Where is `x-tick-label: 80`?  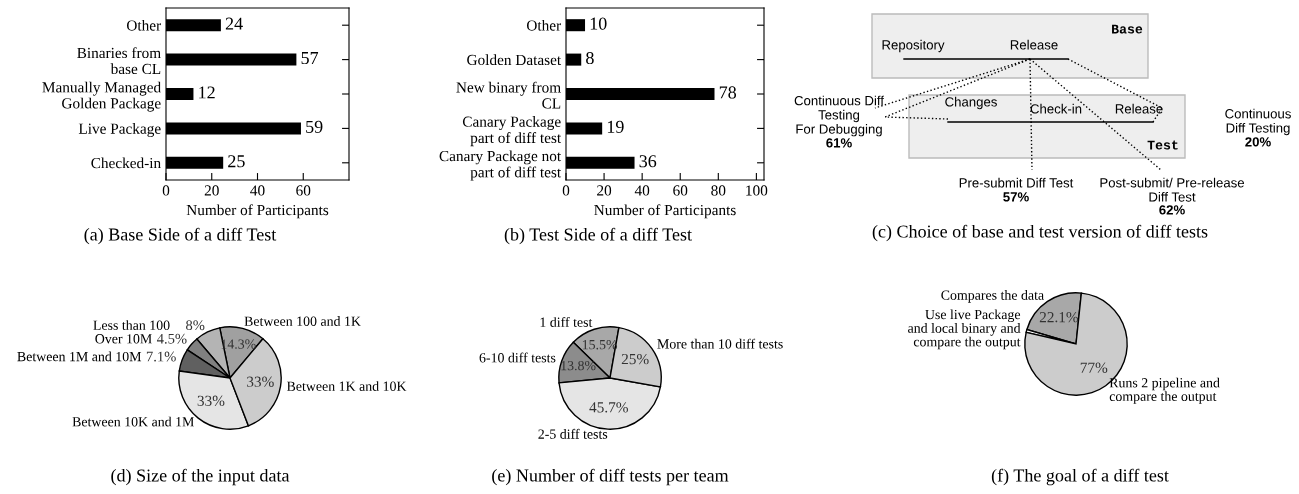 x-tick-label: 80 is located at coordinates (718, 190).